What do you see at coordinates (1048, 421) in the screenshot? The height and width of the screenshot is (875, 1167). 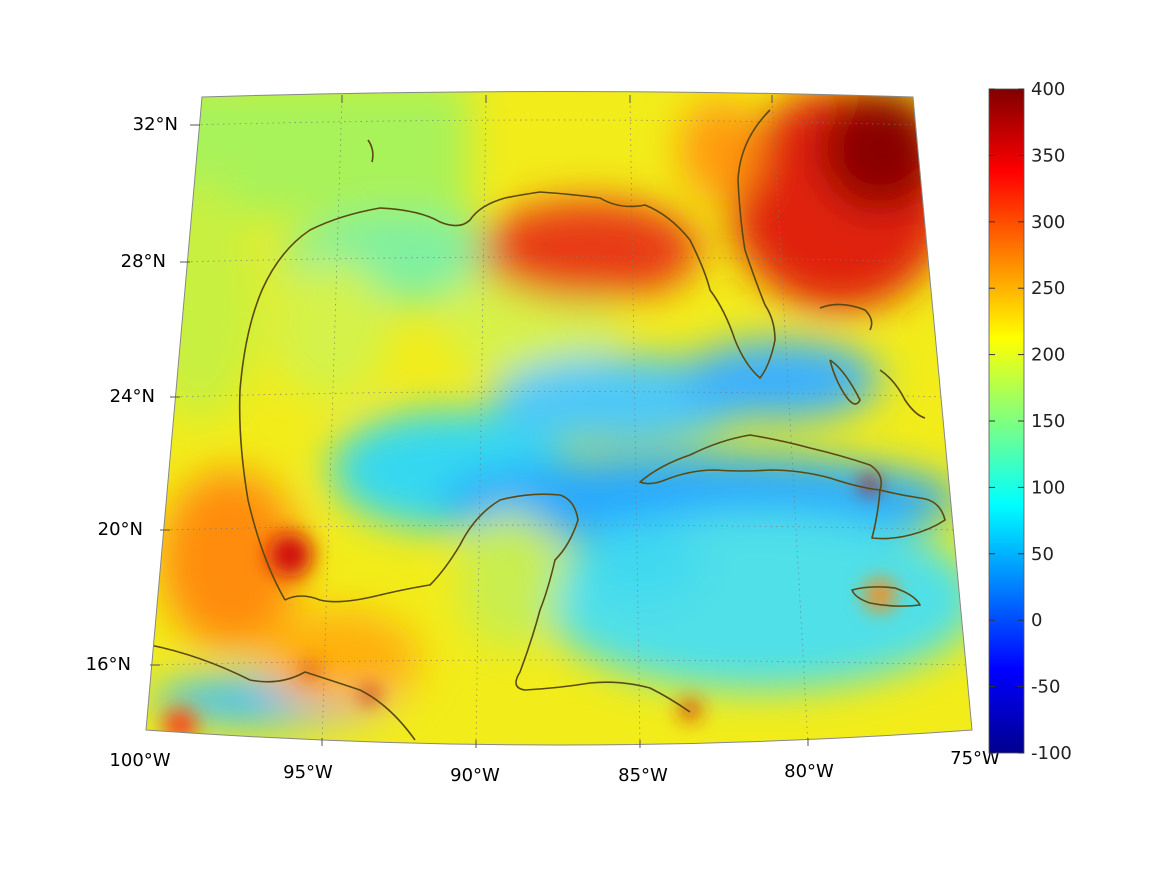 I see `colorbar-tick-label: 150` at bounding box center [1048, 421].